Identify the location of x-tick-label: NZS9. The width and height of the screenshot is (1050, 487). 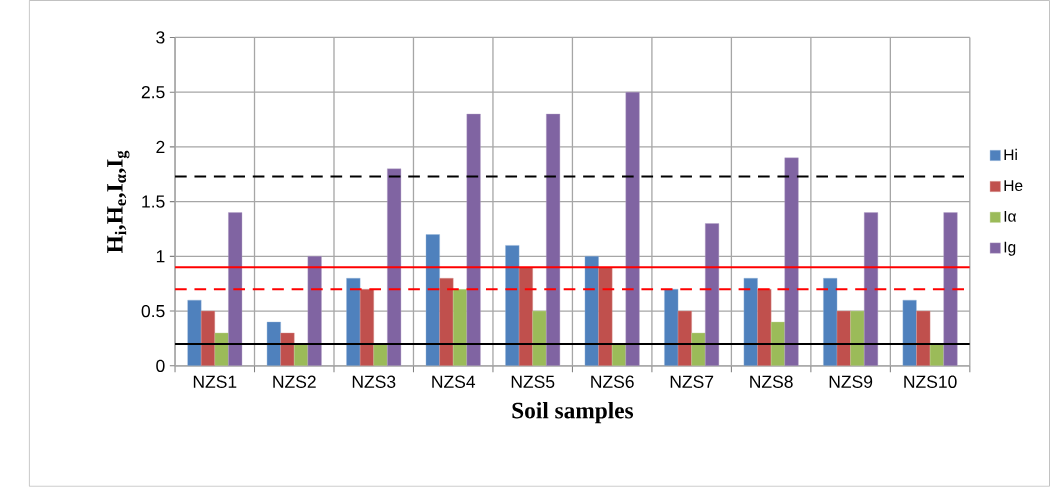
(851, 382).